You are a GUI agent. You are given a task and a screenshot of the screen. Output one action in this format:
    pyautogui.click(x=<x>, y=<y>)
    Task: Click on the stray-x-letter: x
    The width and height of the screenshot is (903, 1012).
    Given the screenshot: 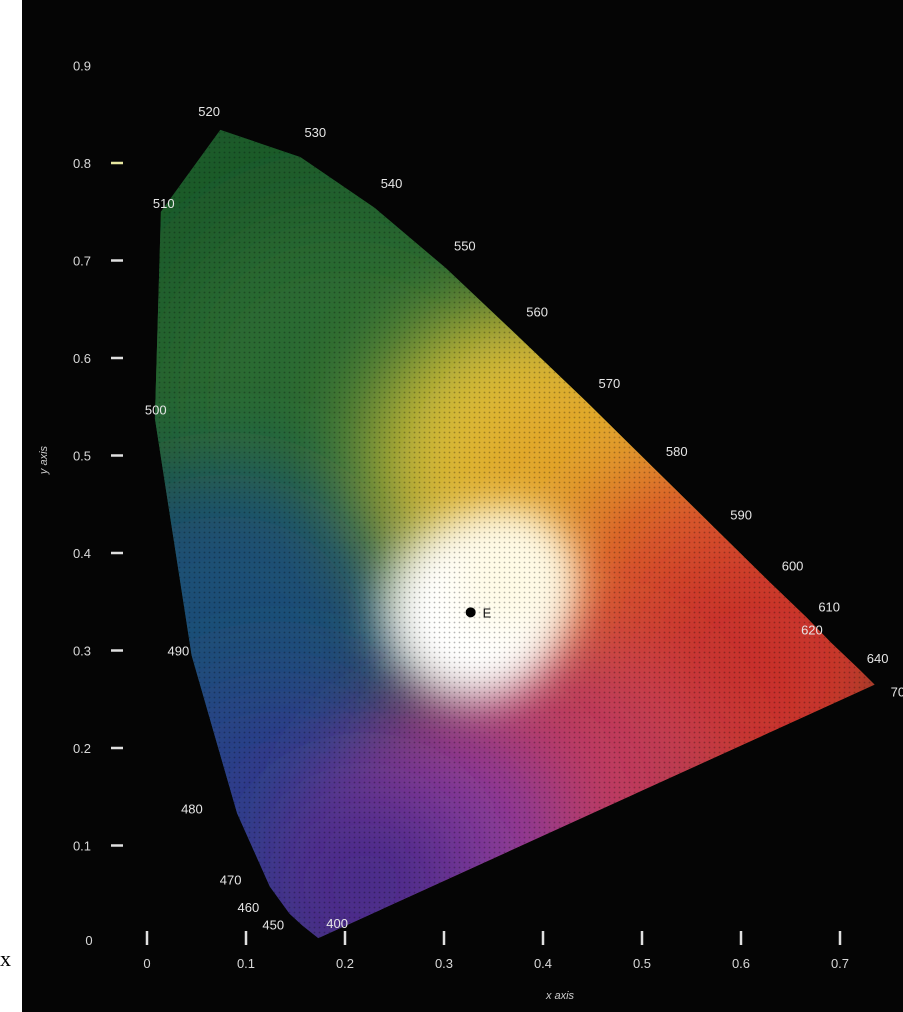 What is the action you would take?
    pyautogui.click(x=5, y=958)
    